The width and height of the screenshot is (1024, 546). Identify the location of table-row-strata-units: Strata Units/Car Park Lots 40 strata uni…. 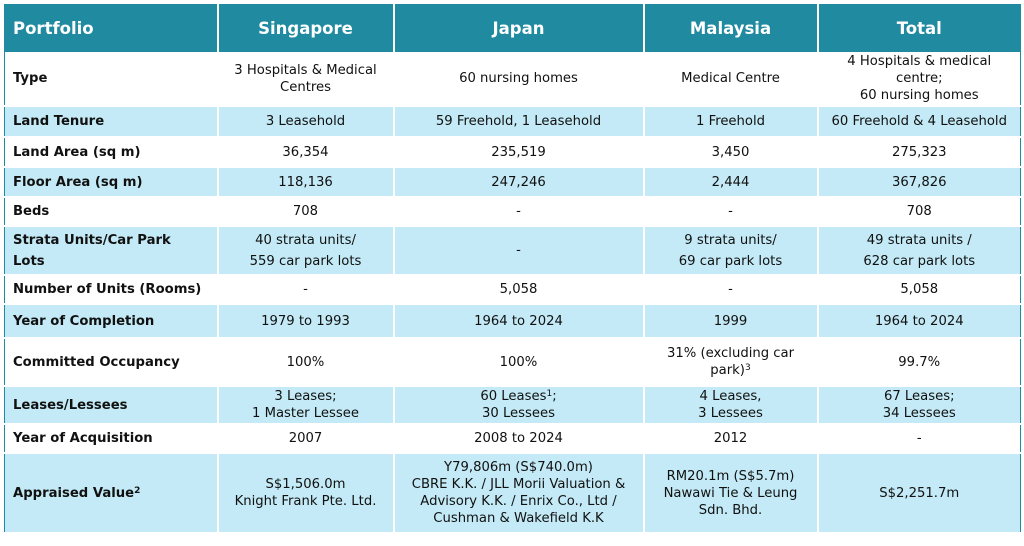
(512, 251).